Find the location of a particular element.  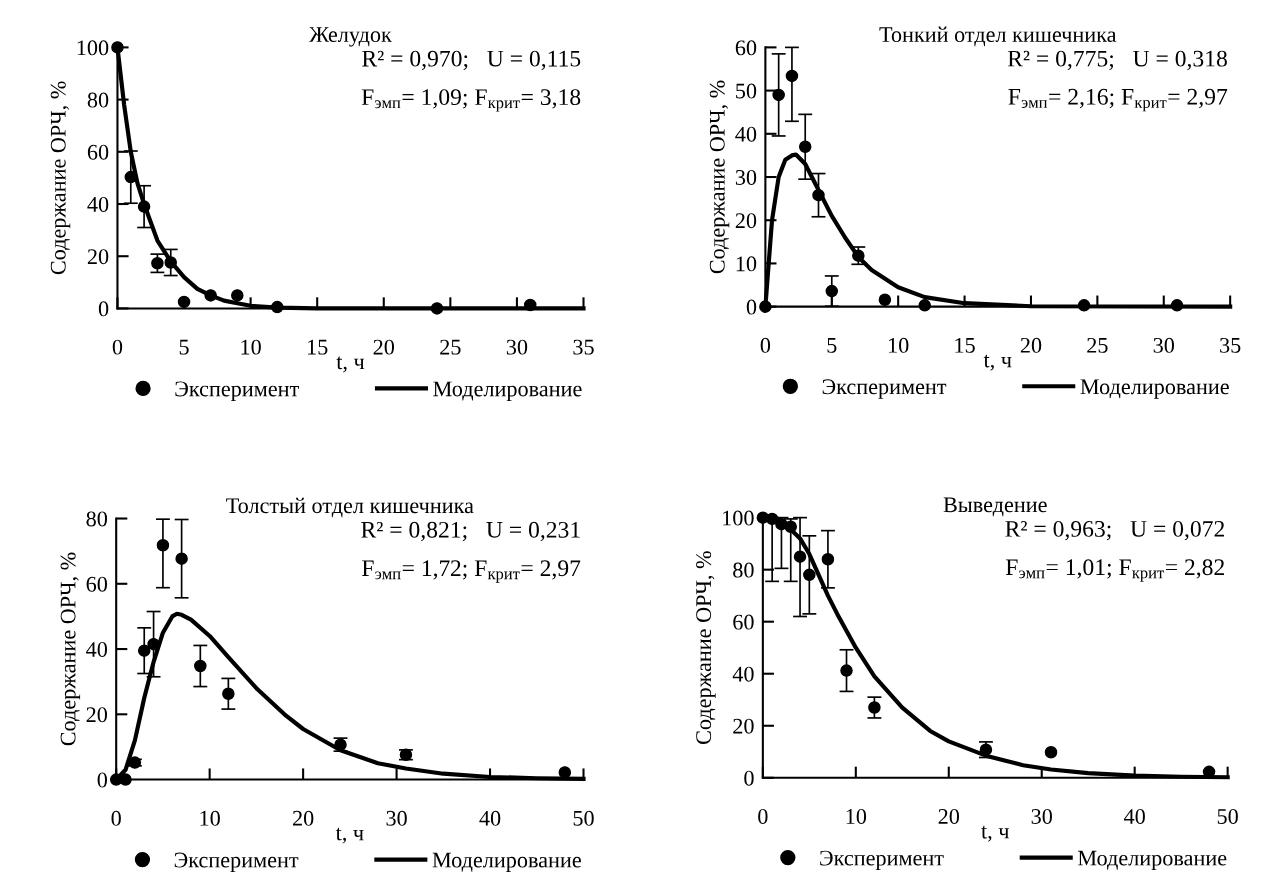

annotation: R² = 0,963; U = 0,072 is located at coordinates (1115, 530).